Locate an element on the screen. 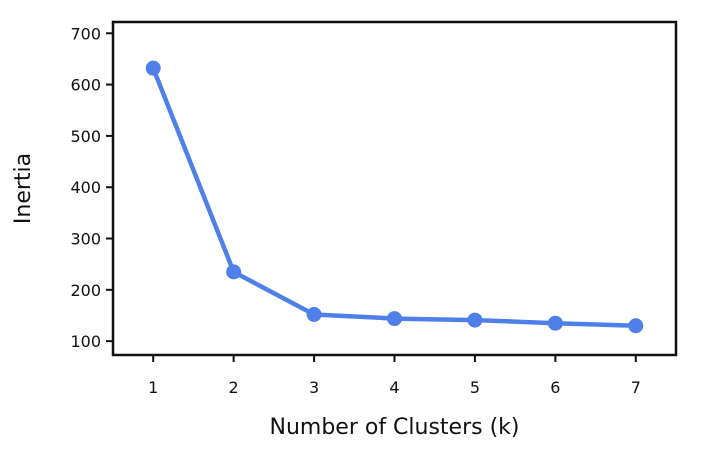  x-tick-label: 4 is located at coordinates (394, 387).